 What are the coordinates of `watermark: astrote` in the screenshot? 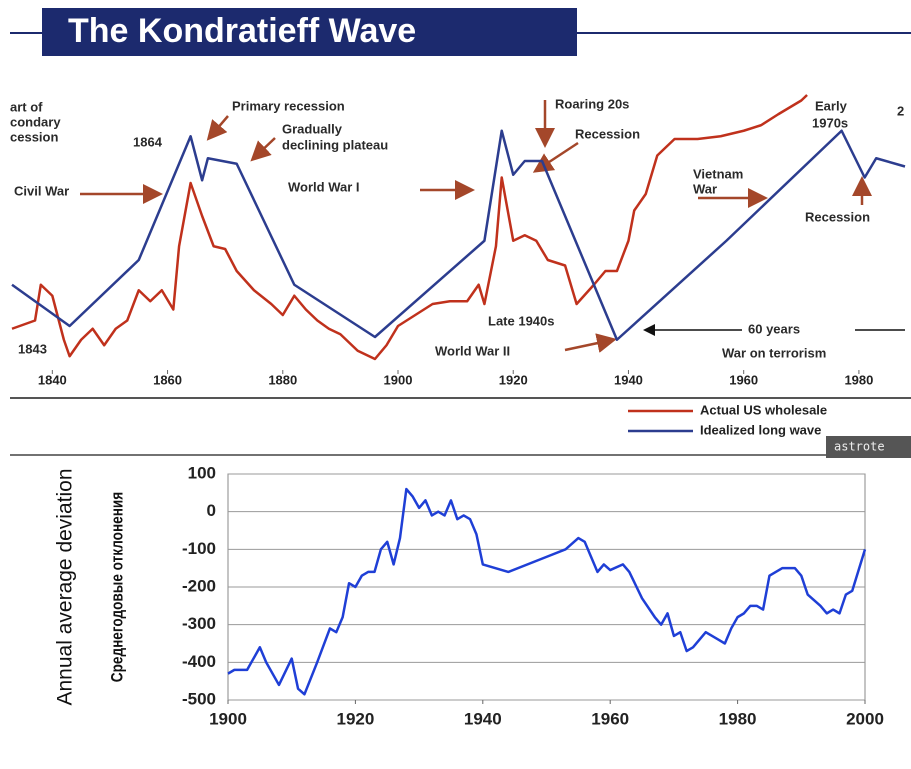 It's located at (859, 447).